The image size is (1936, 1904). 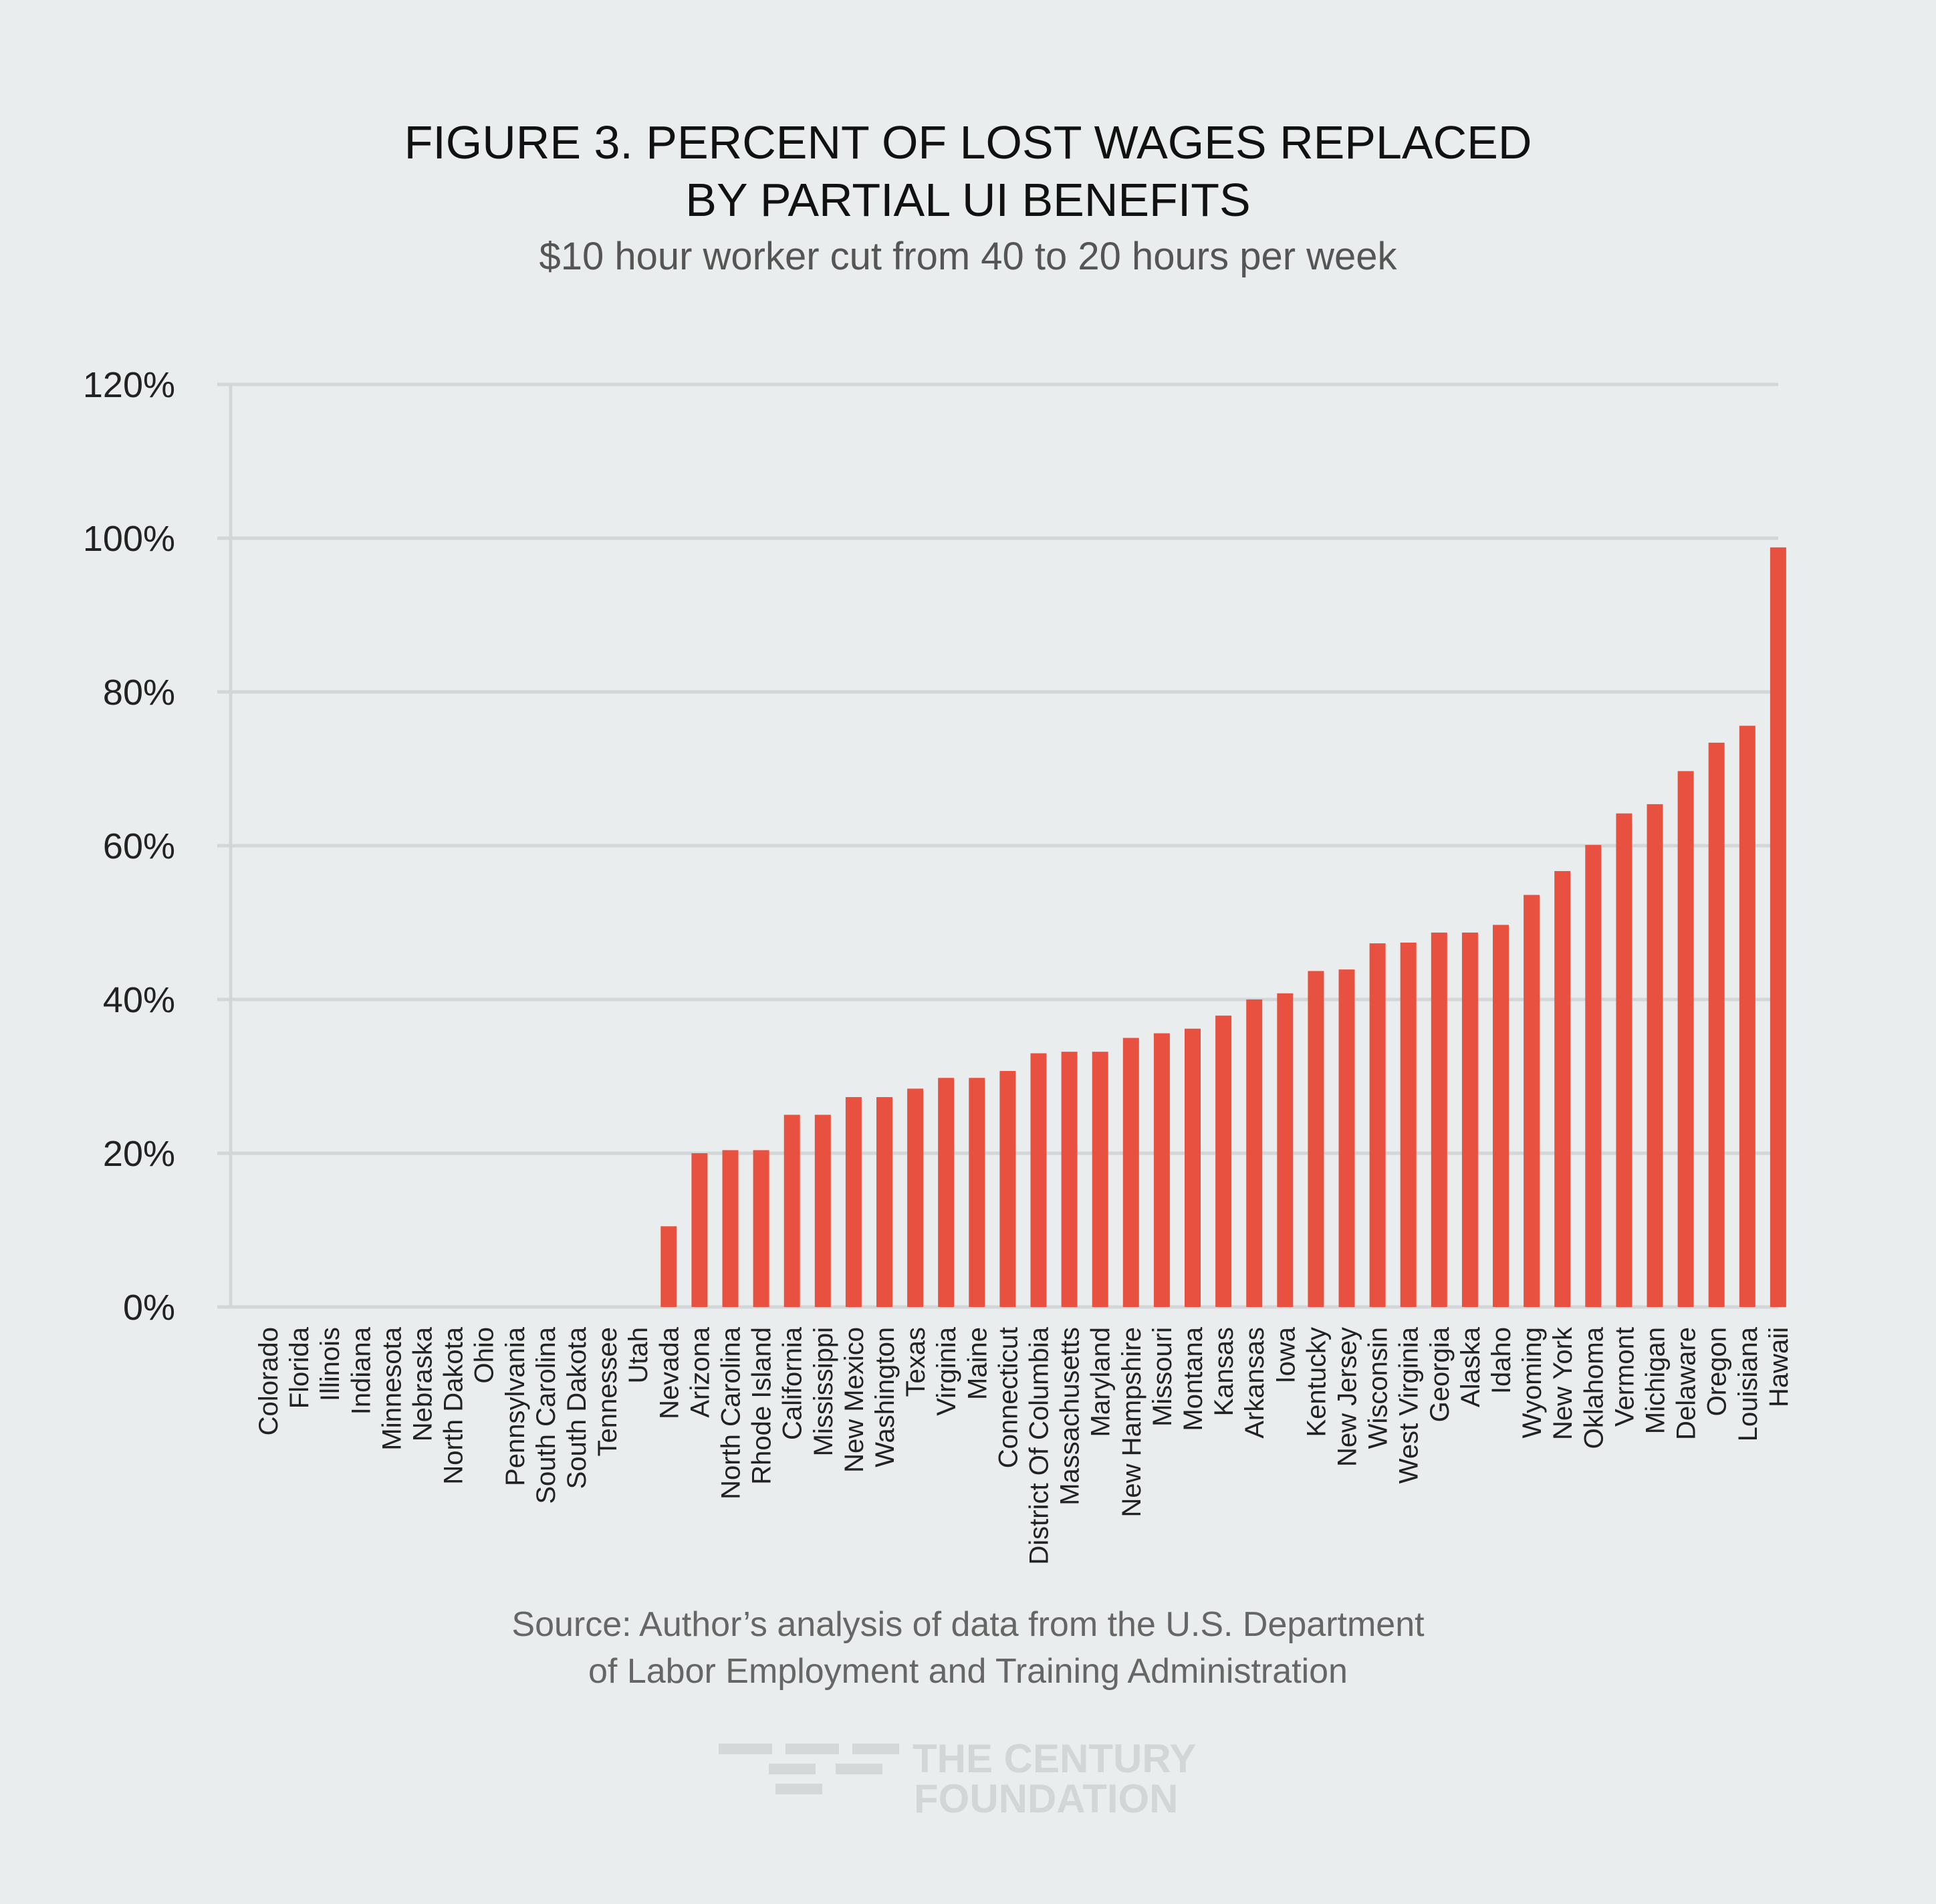 What do you see at coordinates (1193, 1378) in the screenshot?
I see `x-tick-label: Montana` at bounding box center [1193, 1378].